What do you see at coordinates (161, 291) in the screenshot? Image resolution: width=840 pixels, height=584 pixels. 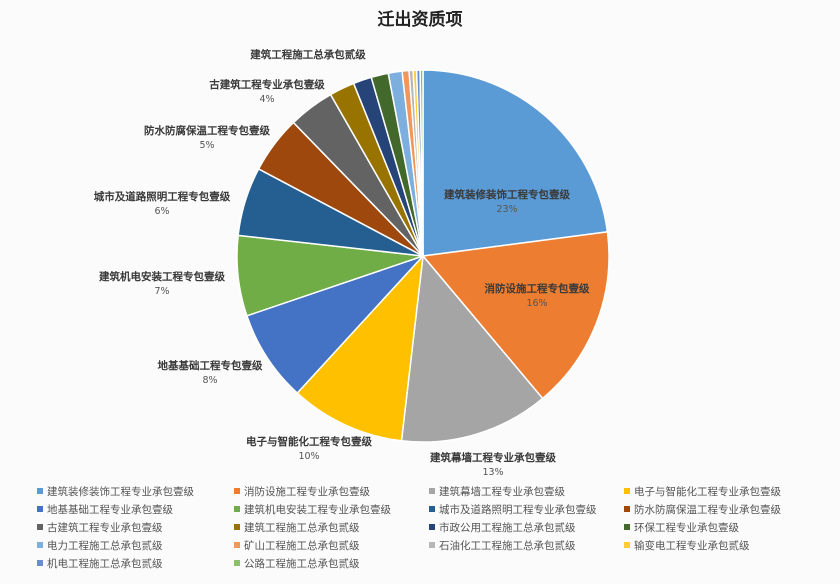 I see `slice-percent-5: 7%` at bounding box center [161, 291].